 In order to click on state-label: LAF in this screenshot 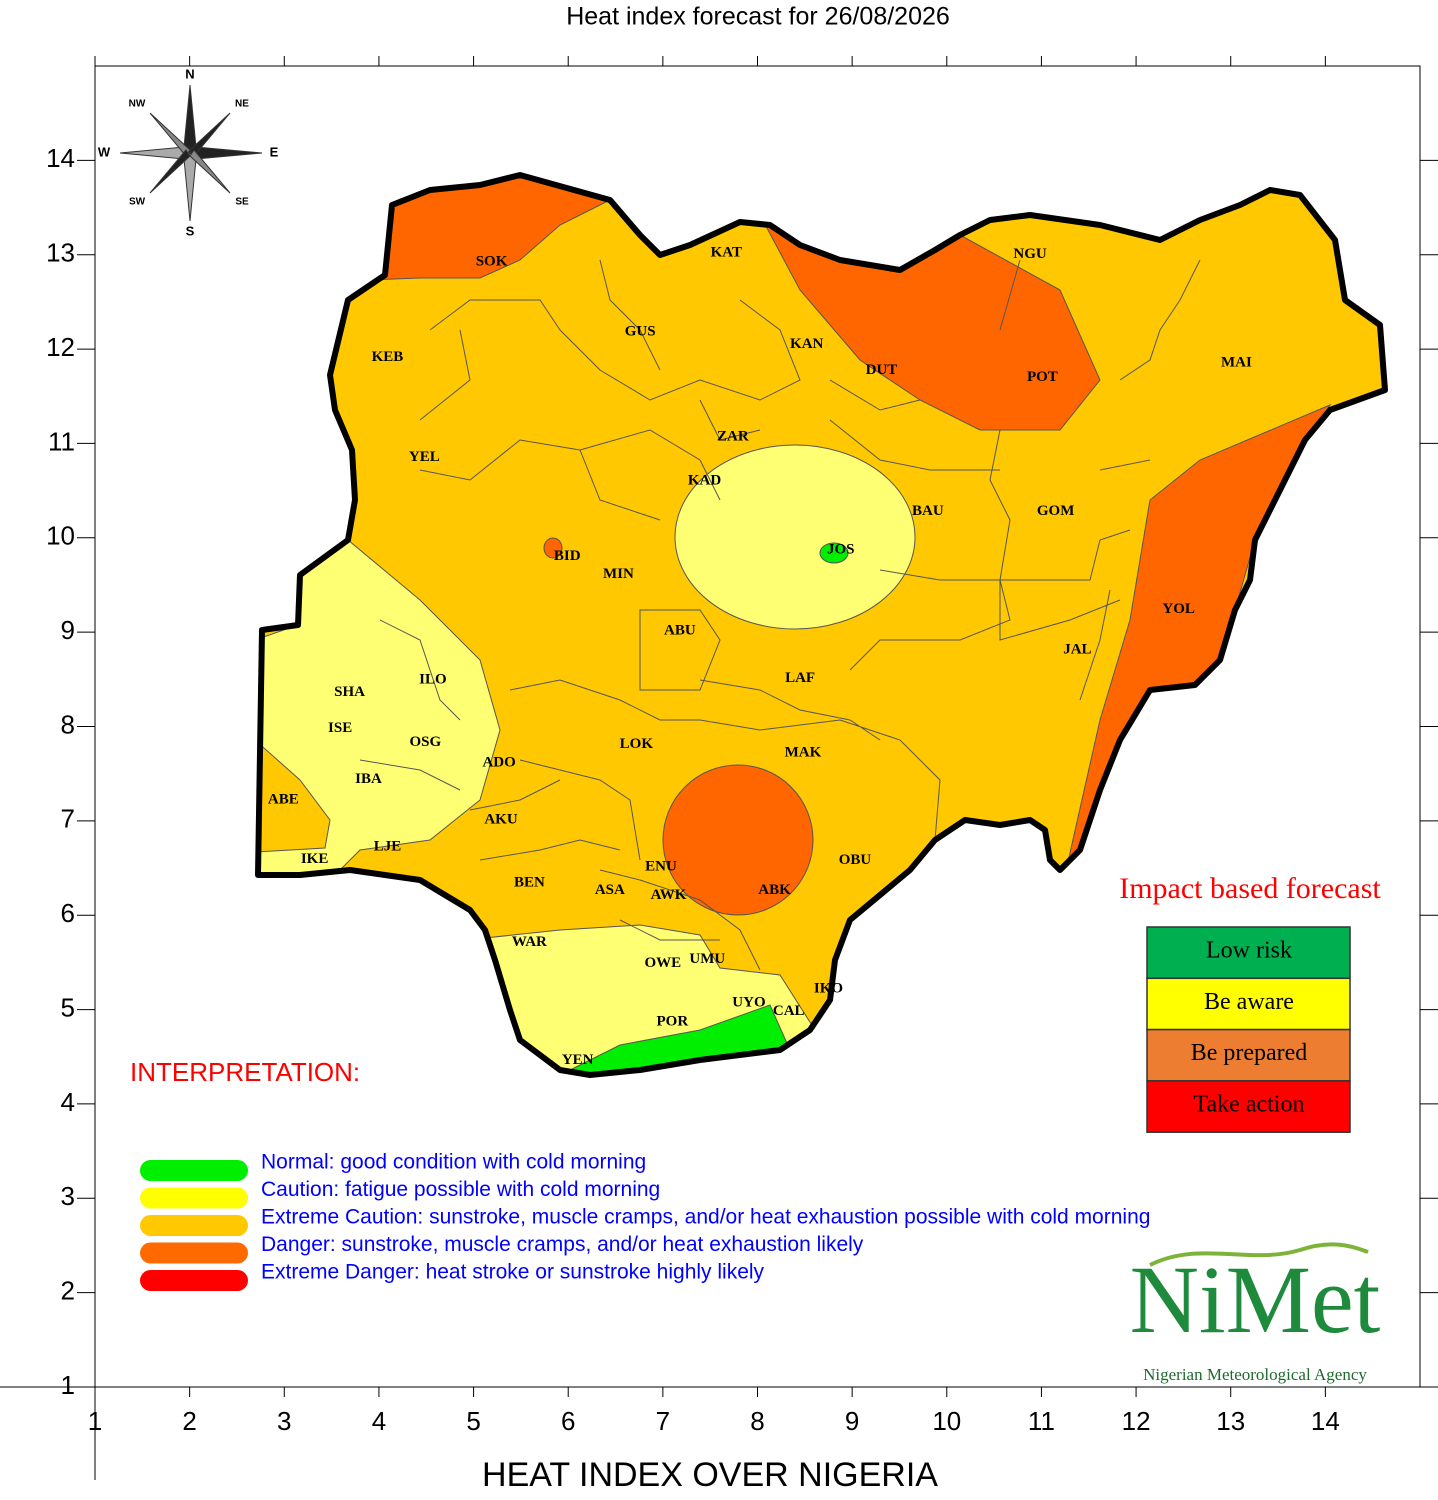, I will do `click(800, 678)`.